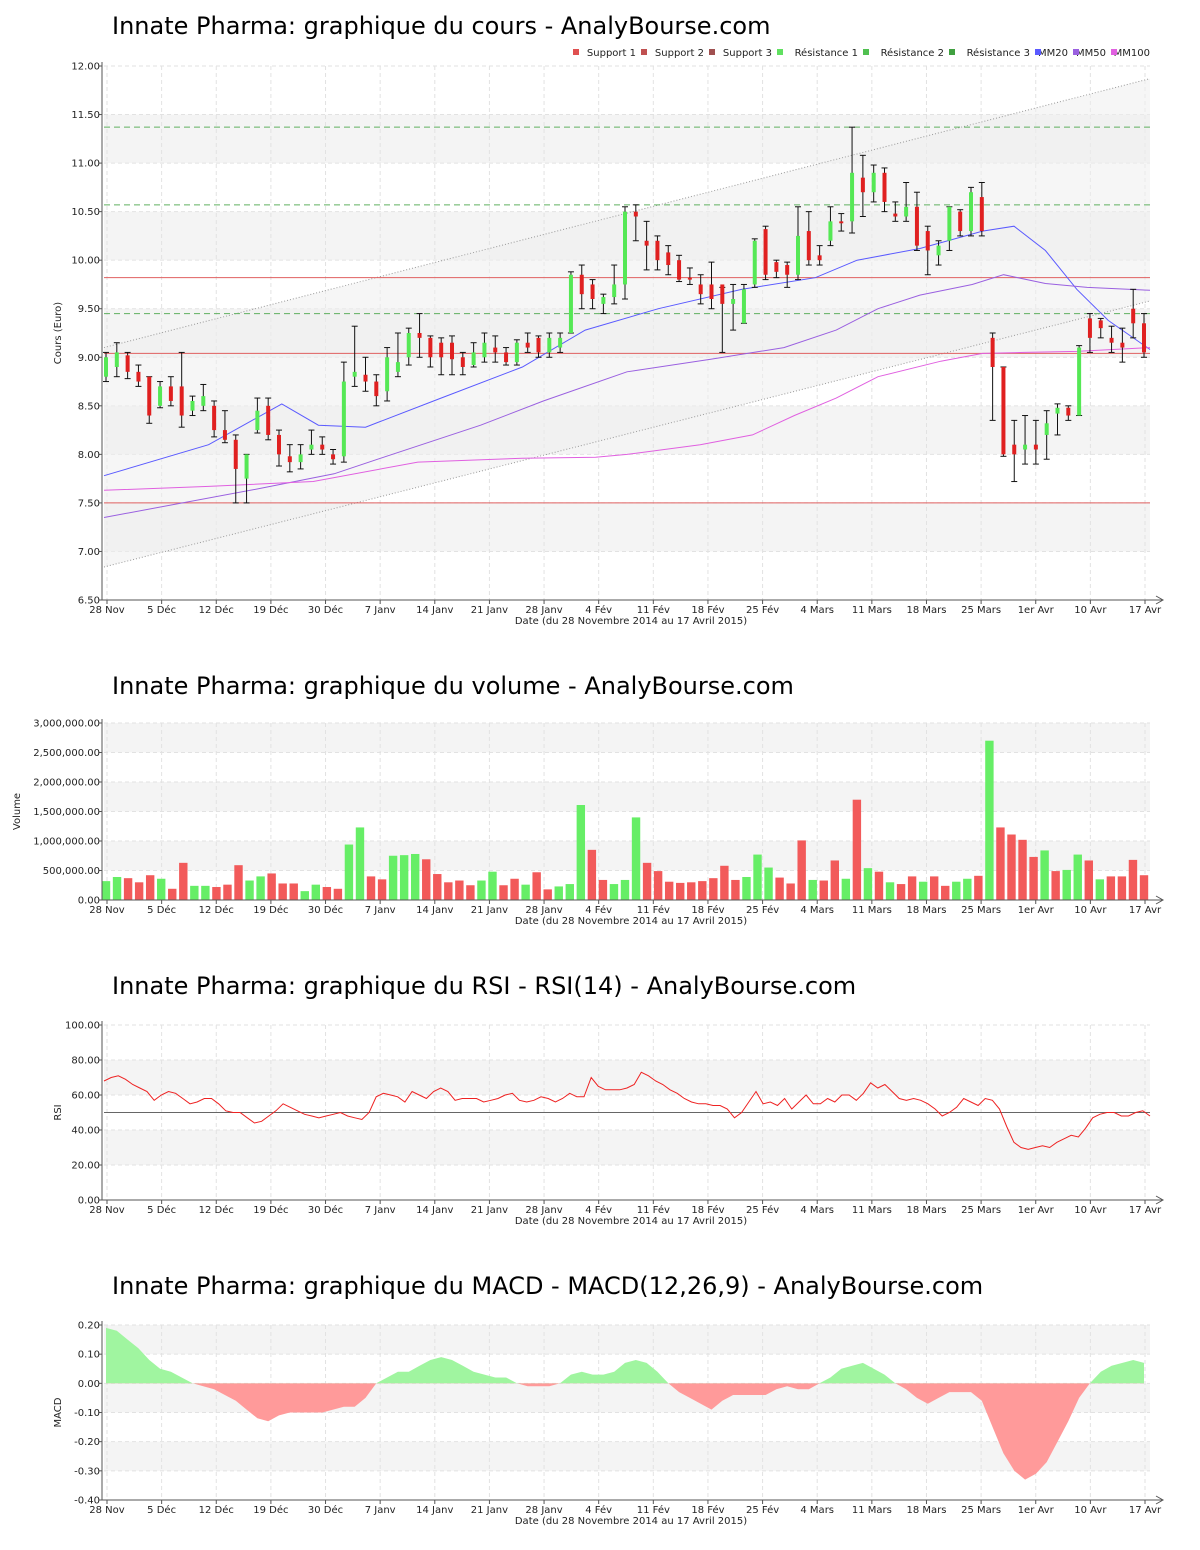 This screenshot has height=1550, width=1200. I want to click on volume-y-axis-label: Volume, so click(17, 811).